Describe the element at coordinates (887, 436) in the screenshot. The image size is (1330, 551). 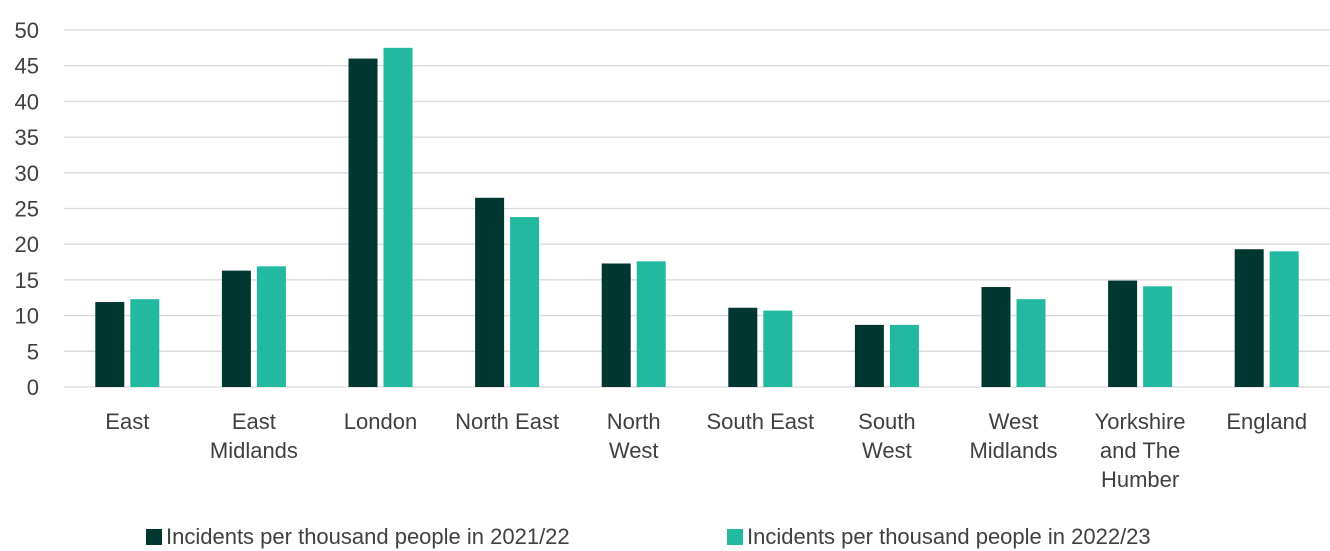
I see `x-tick-label: South West` at that location.